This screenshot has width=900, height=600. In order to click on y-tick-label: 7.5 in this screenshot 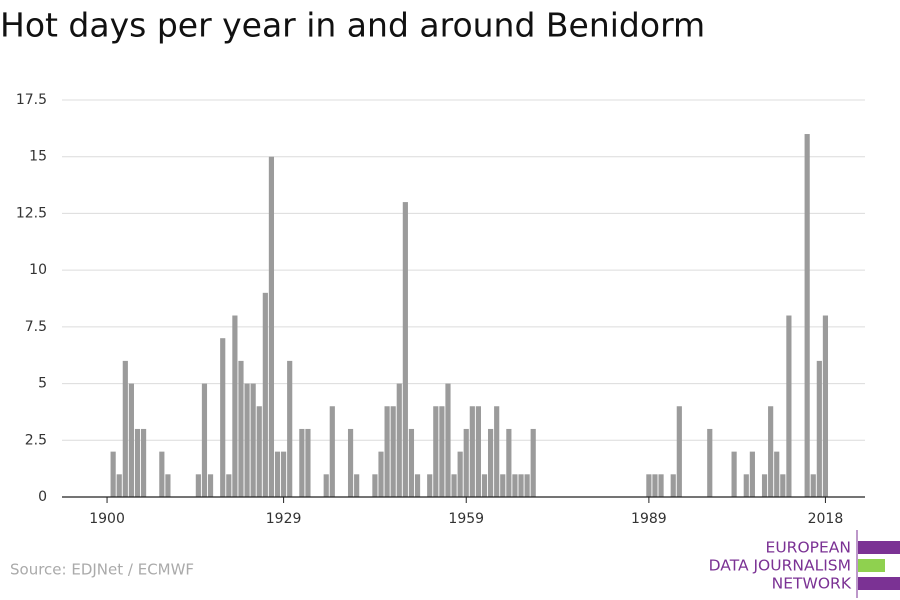, I will do `click(36, 327)`.